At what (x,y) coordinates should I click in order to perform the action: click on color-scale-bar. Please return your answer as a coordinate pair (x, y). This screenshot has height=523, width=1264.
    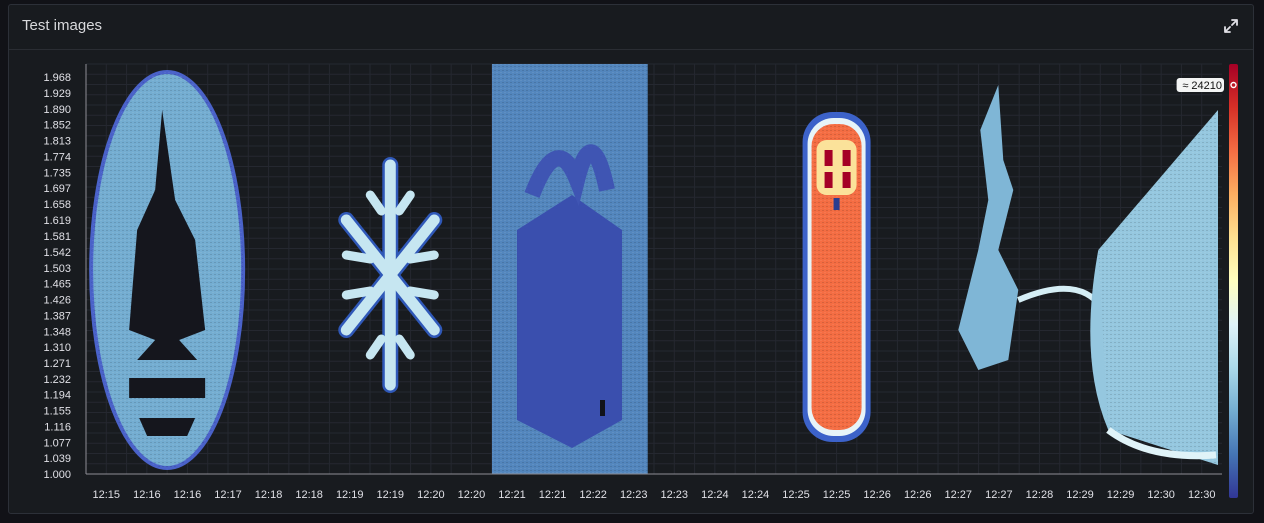
    Looking at the image, I should click on (1233, 281).